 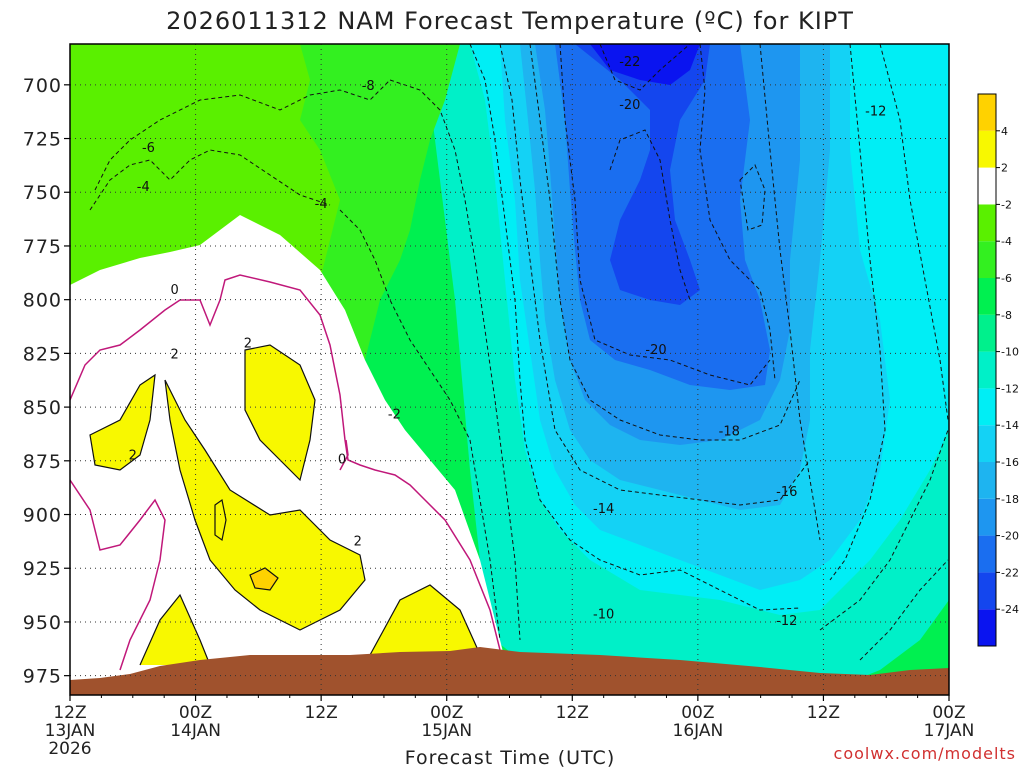 I want to click on terrain, so click(x=509, y=671).